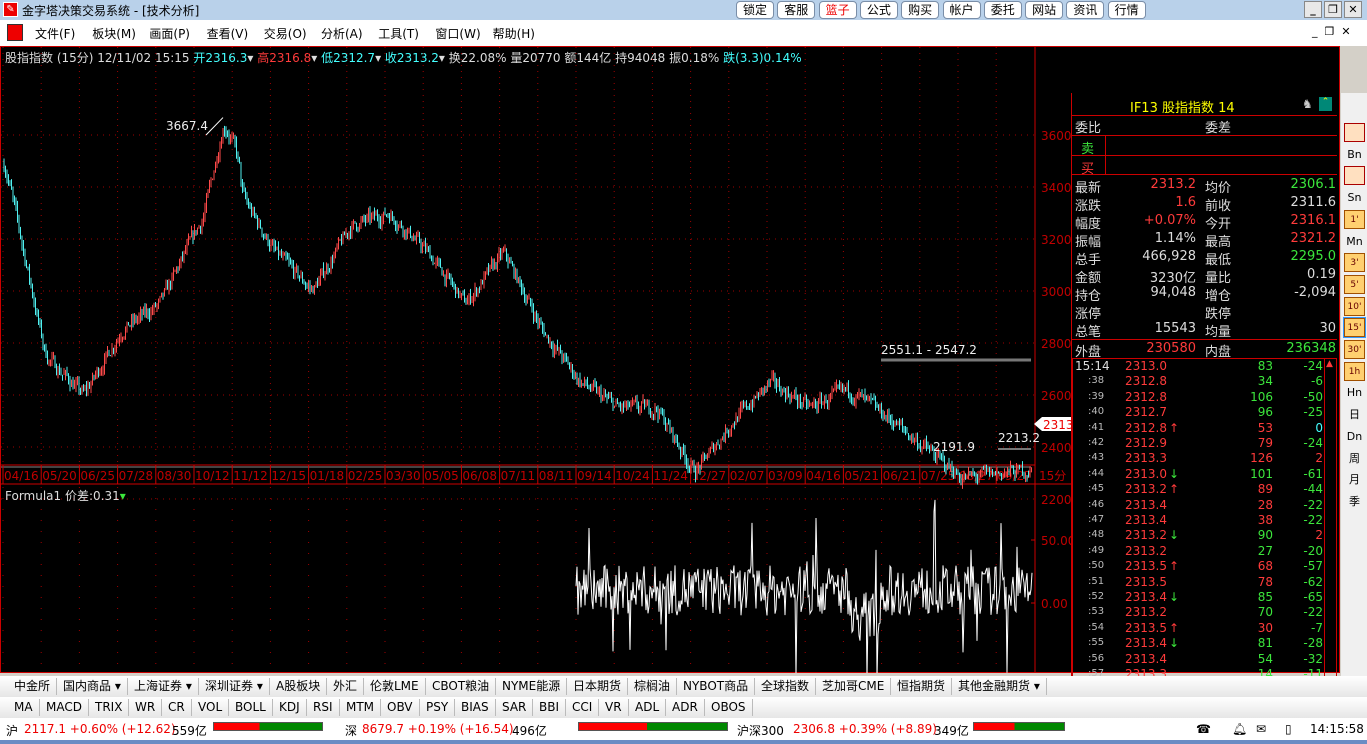  What do you see at coordinates (114, 34) in the screenshot?
I see `menu-item-1: 板块(M)` at bounding box center [114, 34].